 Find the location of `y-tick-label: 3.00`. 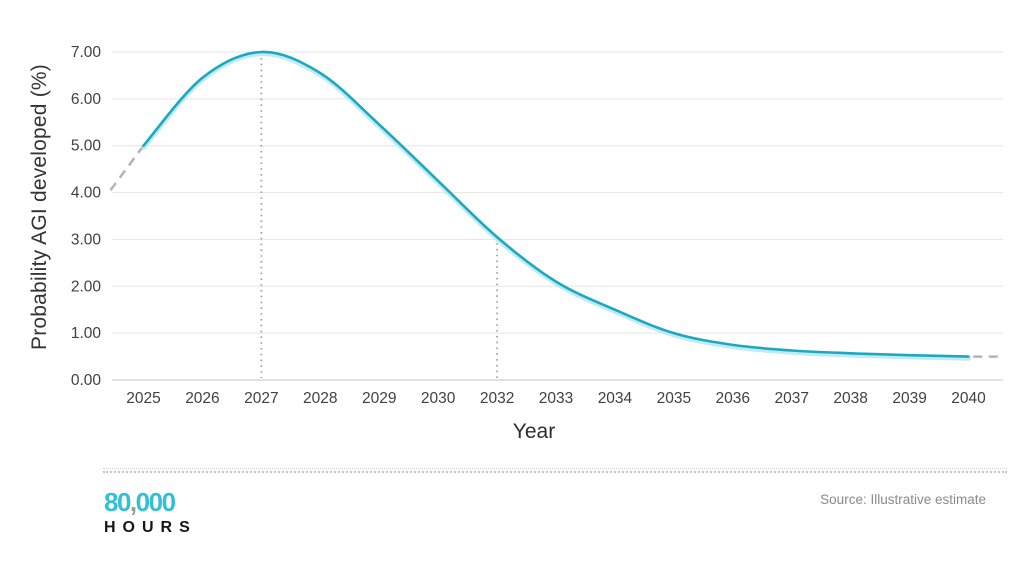

y-tick-label: 3.00 is located at coordinates (86, 239).